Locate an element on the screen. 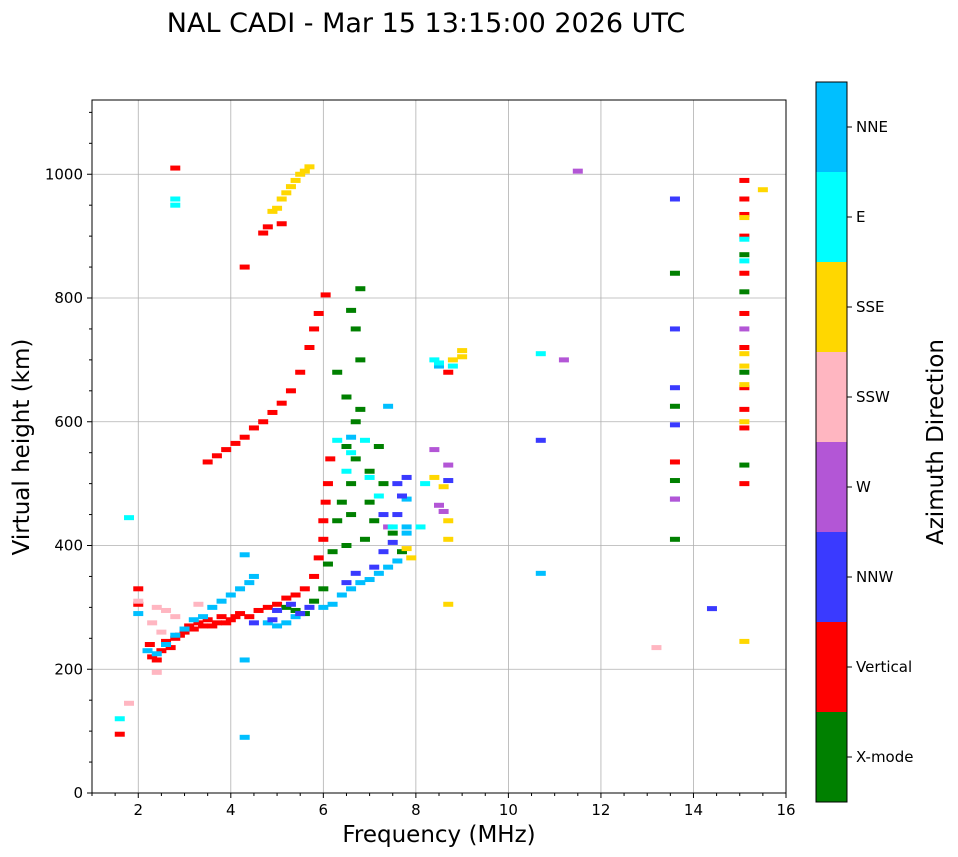  y-tick-label: 1000 is located at coordinates (64, 174).